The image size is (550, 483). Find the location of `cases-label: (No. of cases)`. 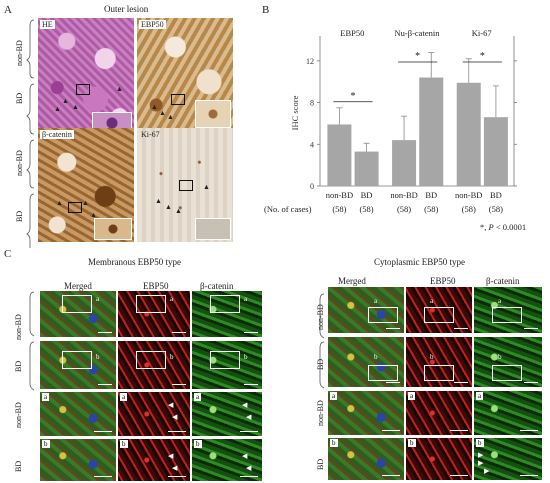

cases-label: (No. of cases) is located at coordinates (288, 209).